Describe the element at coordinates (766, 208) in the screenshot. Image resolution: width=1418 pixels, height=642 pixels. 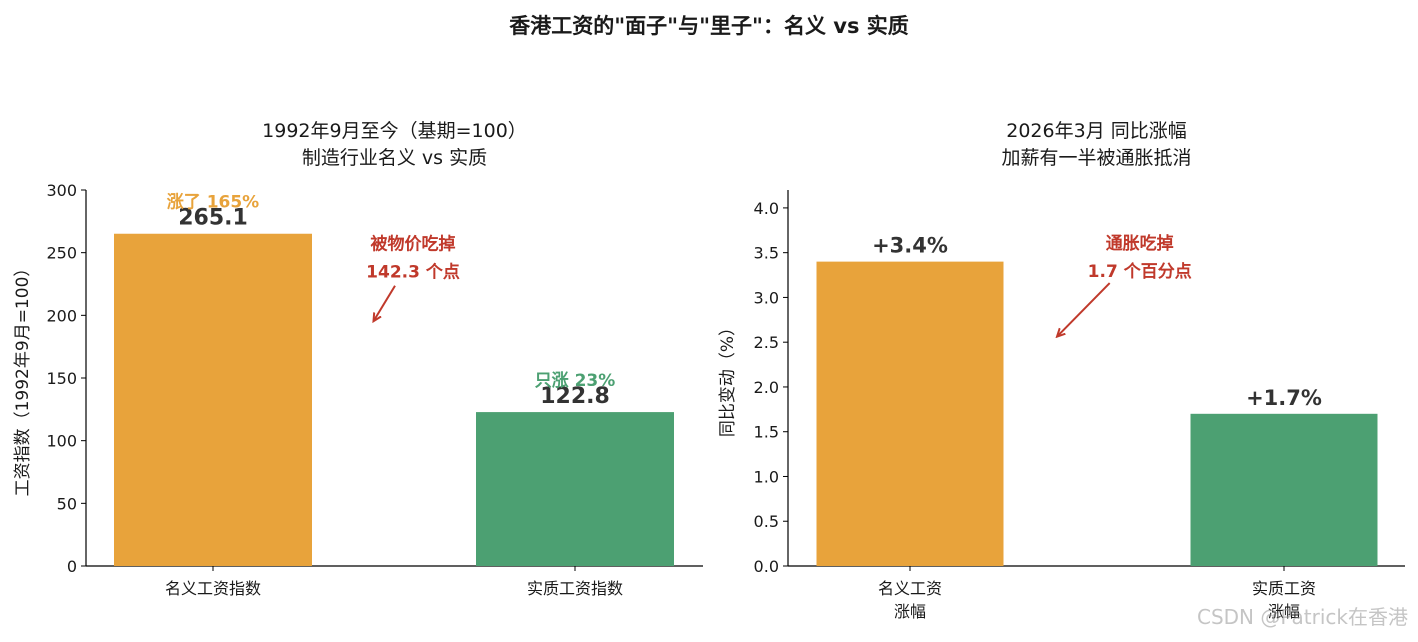
I see `y-tick-label: 4.0` at that location.